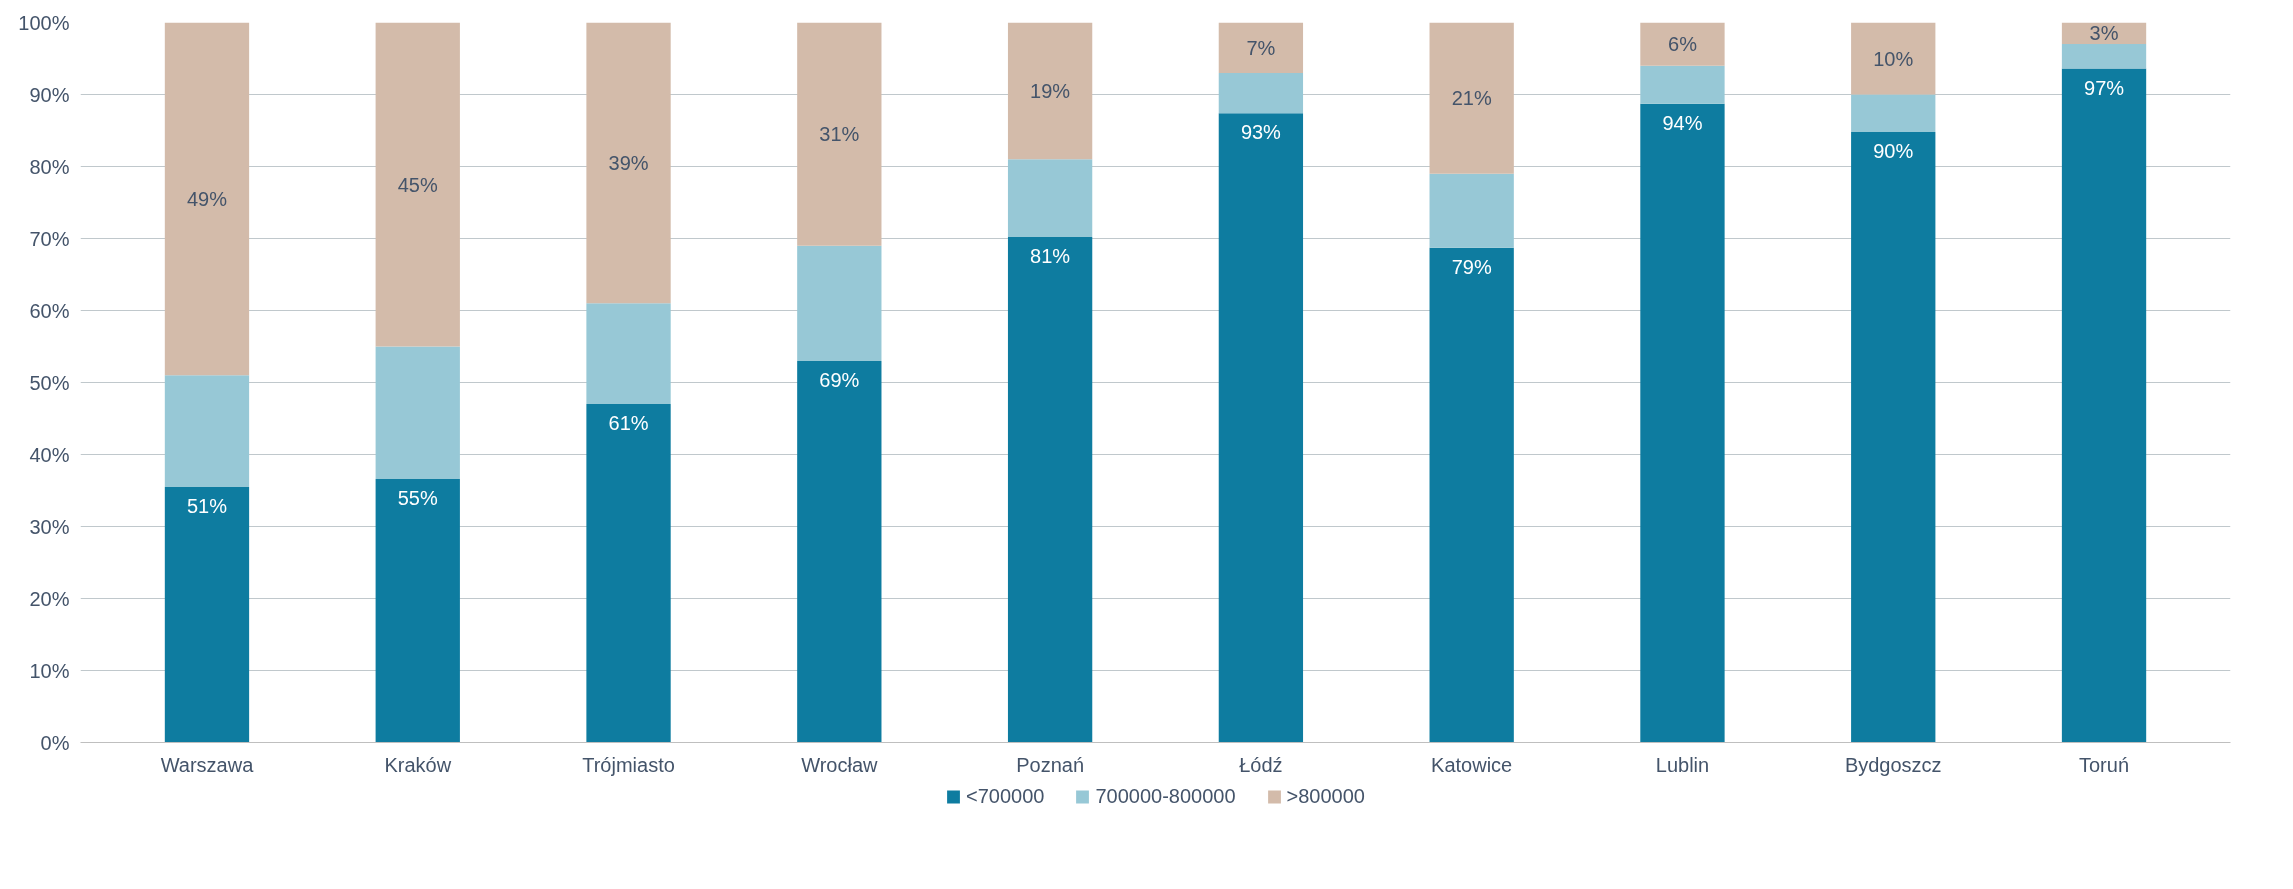 The width and height of the screenshot is (2293, 889). What do you see at coordinates (49, 382) in the screenshot?
I see `y-tick-label: 50%` at bounding box center [49, 382].